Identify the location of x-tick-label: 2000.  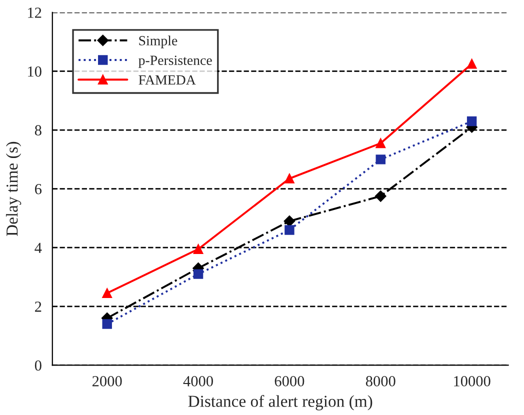
(107, 381).